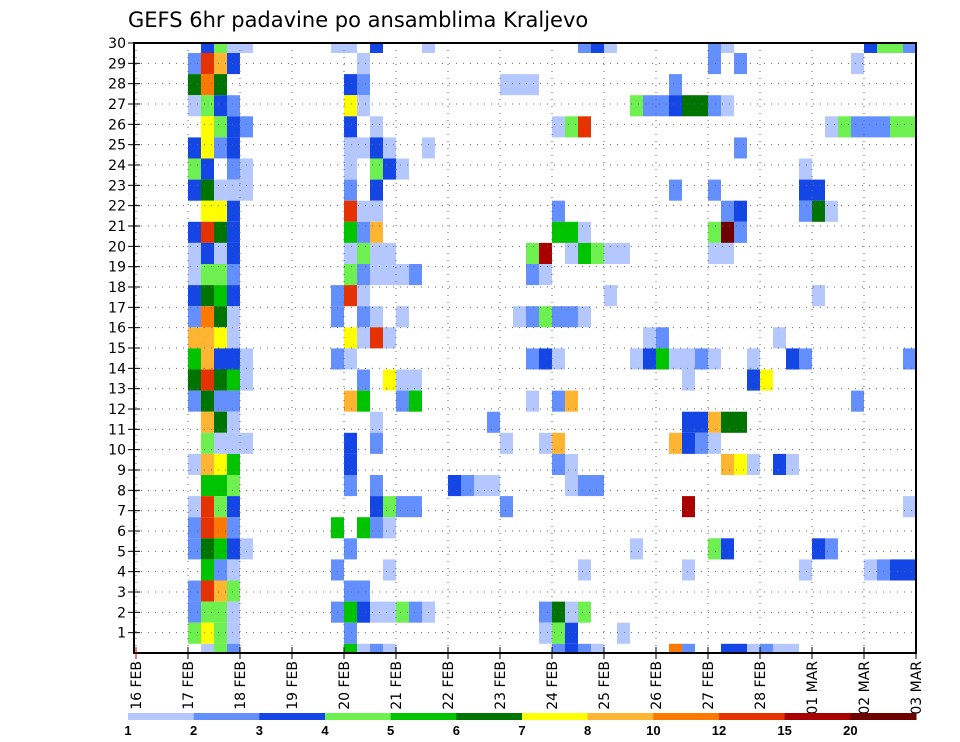  What do you see at coordinates (657, 685) in the screenshot?
I see `x-tick-label: 26 FEB` at bounding box center [657, 685].